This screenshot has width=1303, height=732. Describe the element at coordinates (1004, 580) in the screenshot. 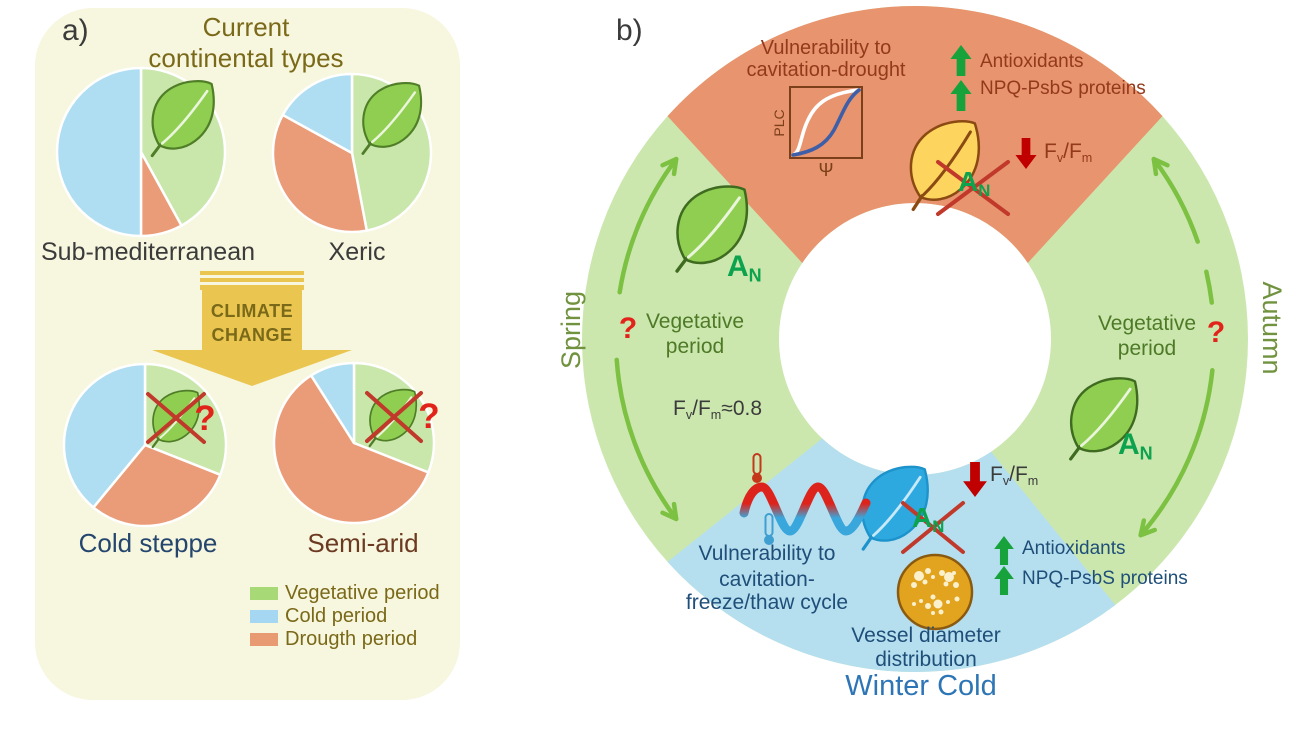

I see `winter-npq-up-arrow-icon` at that location.